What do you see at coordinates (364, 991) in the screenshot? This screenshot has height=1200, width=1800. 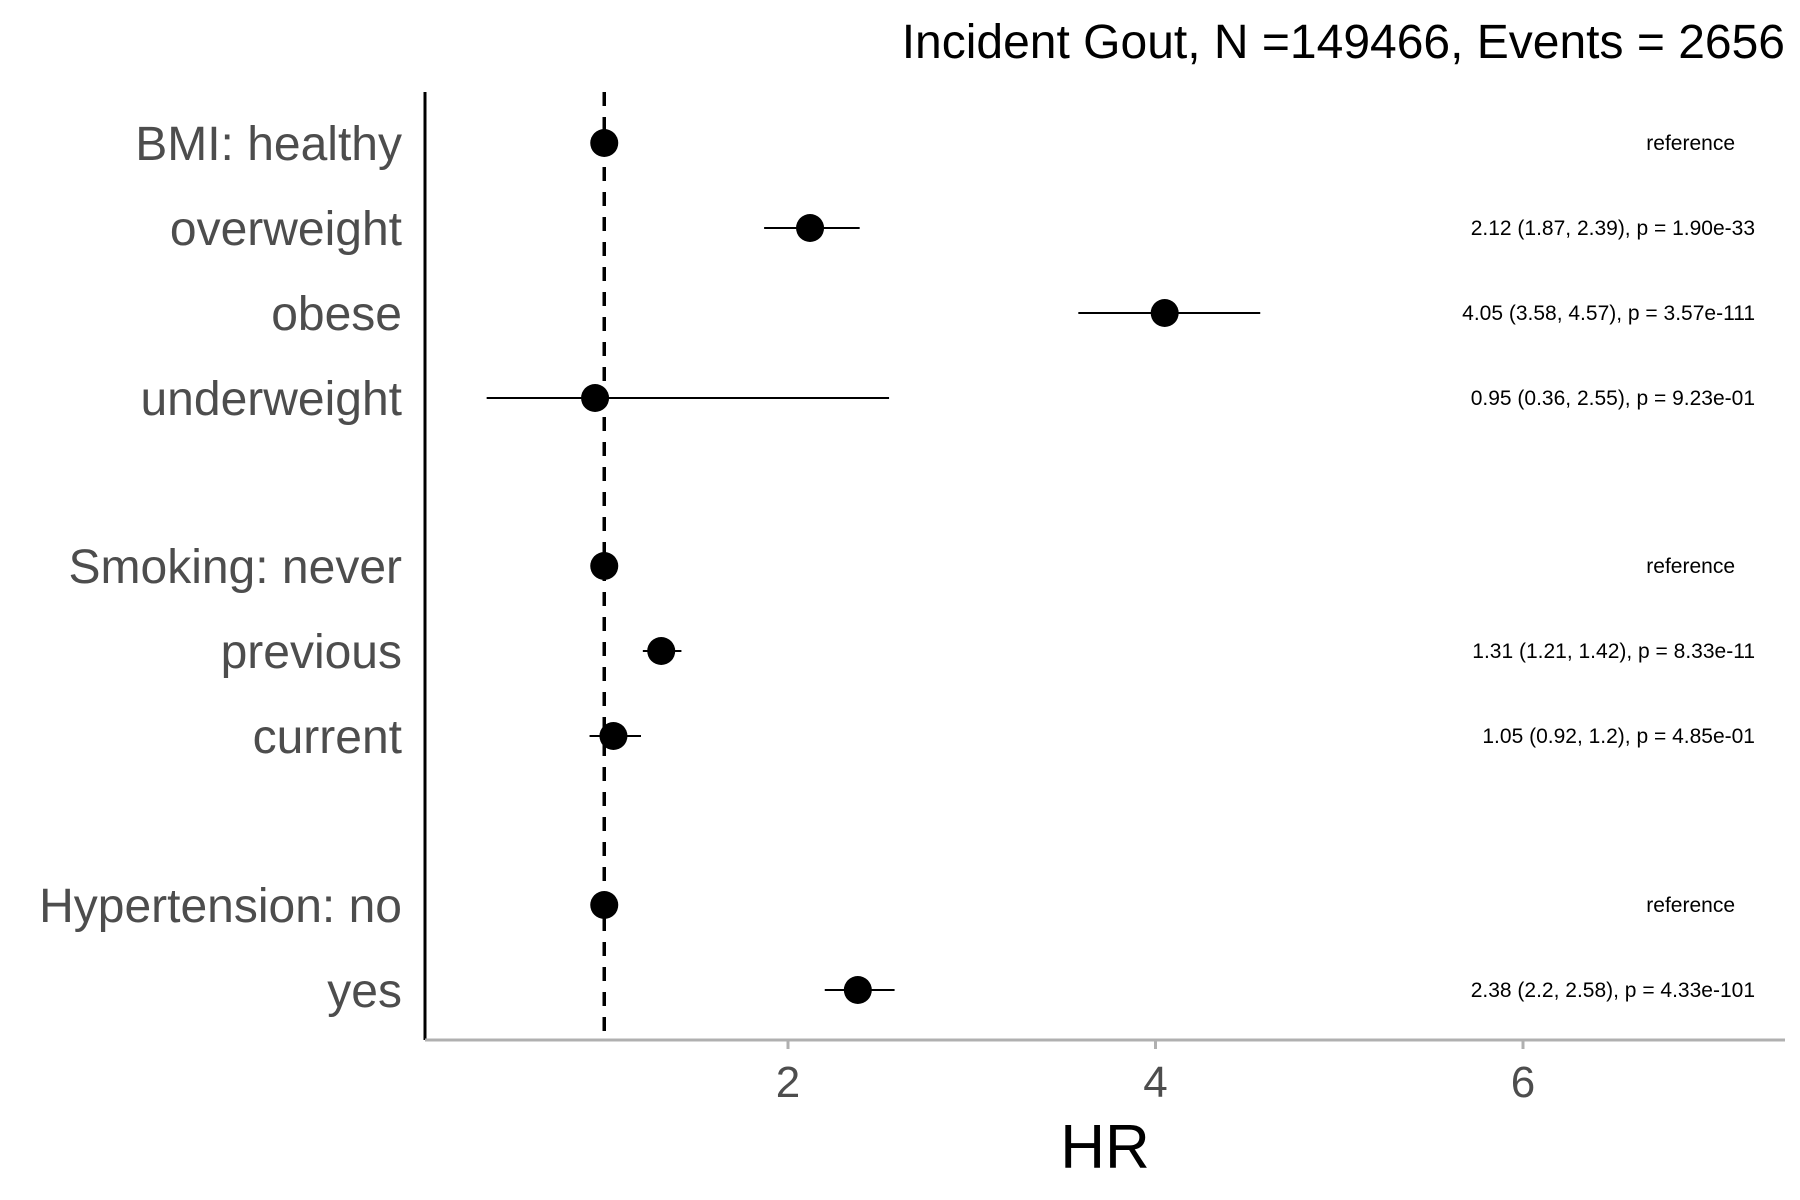 I see `row-label: yes` at bounding box center [364, 991].